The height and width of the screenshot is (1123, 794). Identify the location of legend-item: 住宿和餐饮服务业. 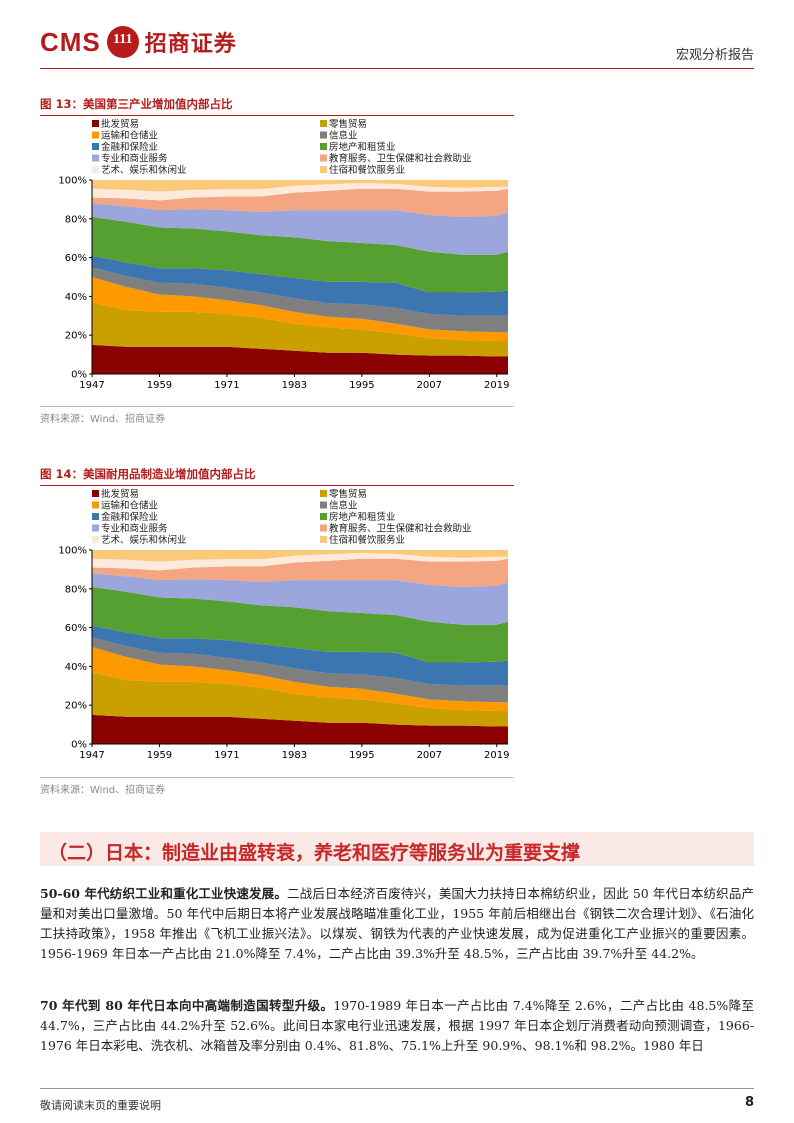
(362, 540).